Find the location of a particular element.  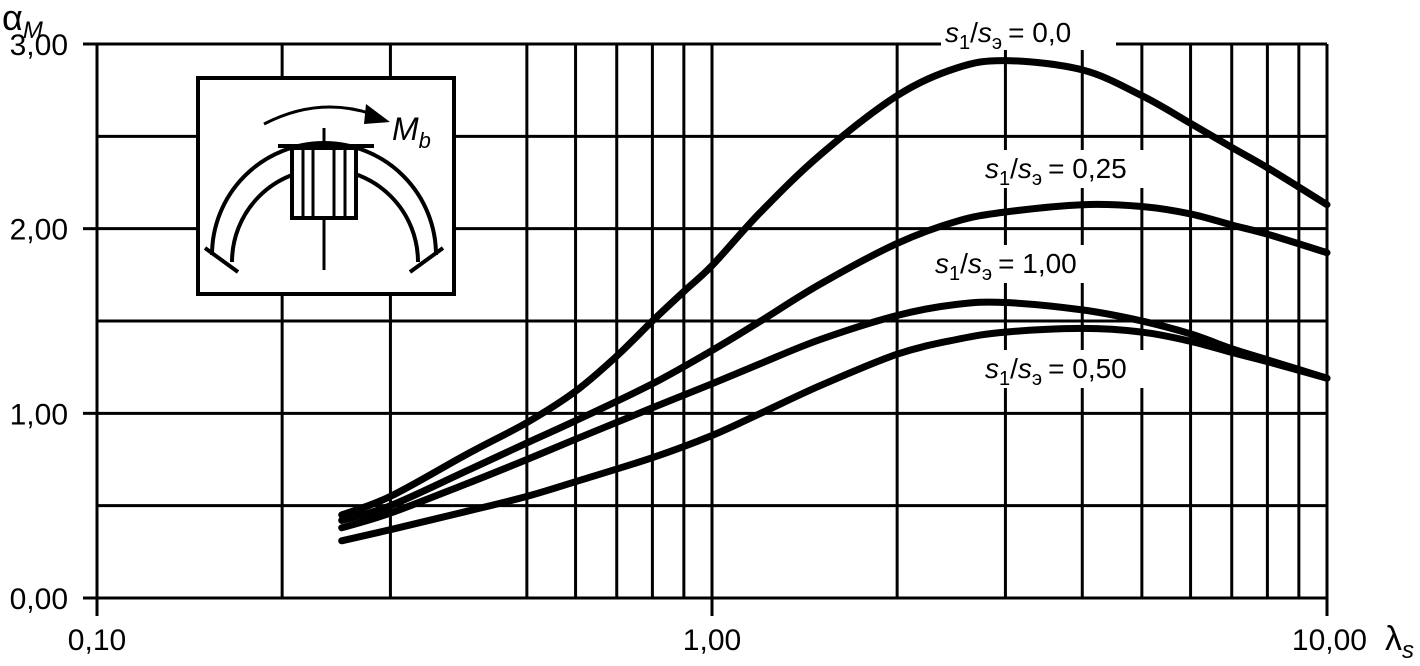

inset-moment-label-base: M is located at coordinates (405, 129).